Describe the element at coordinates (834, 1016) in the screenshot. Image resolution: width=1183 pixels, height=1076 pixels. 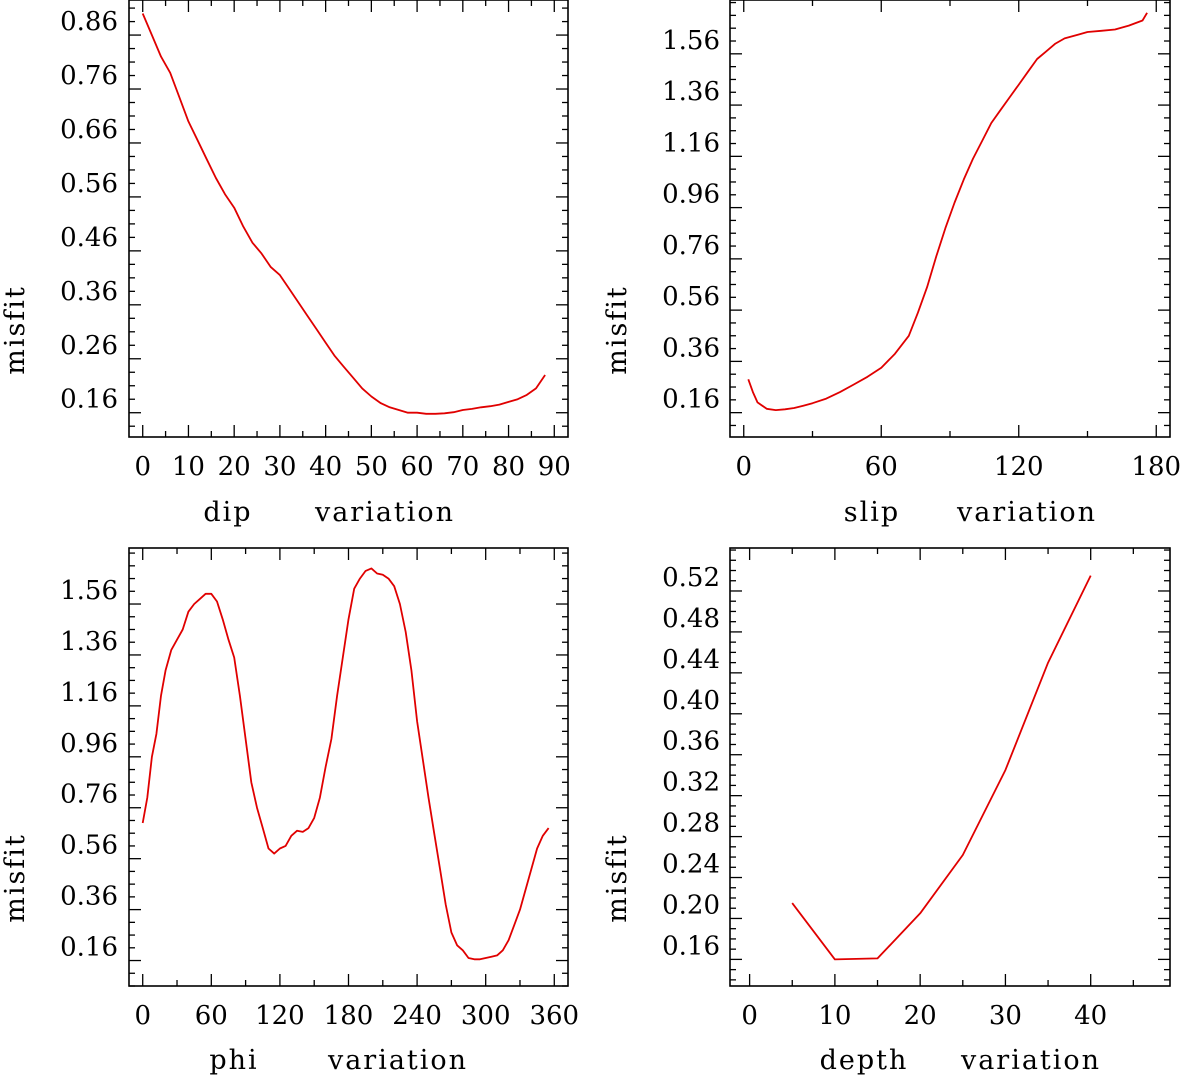
I see `depth-x-tick-label: 10` at that location.